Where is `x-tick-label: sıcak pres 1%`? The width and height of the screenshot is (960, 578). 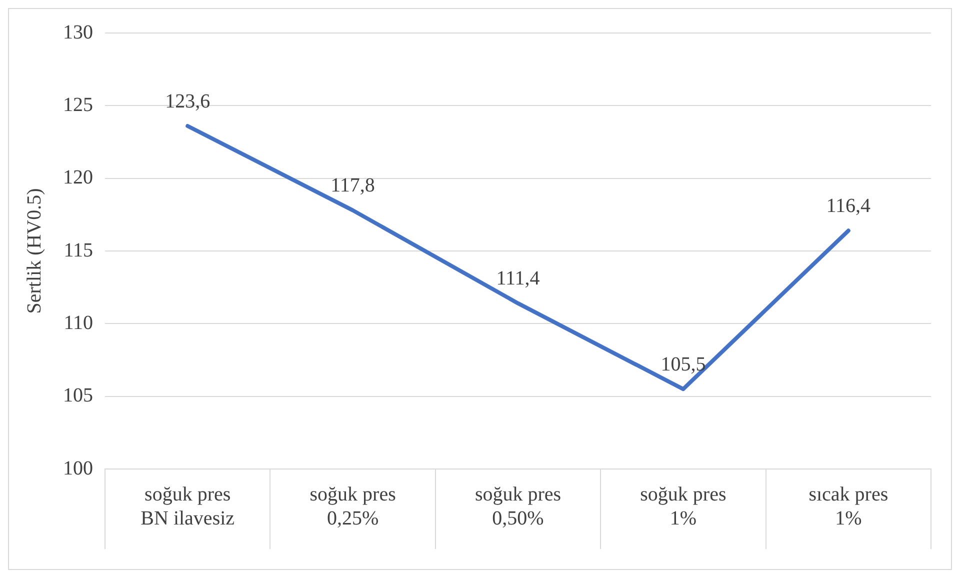 x-tick-label: sıcak pres 1% is located at coordinates (848, 506).